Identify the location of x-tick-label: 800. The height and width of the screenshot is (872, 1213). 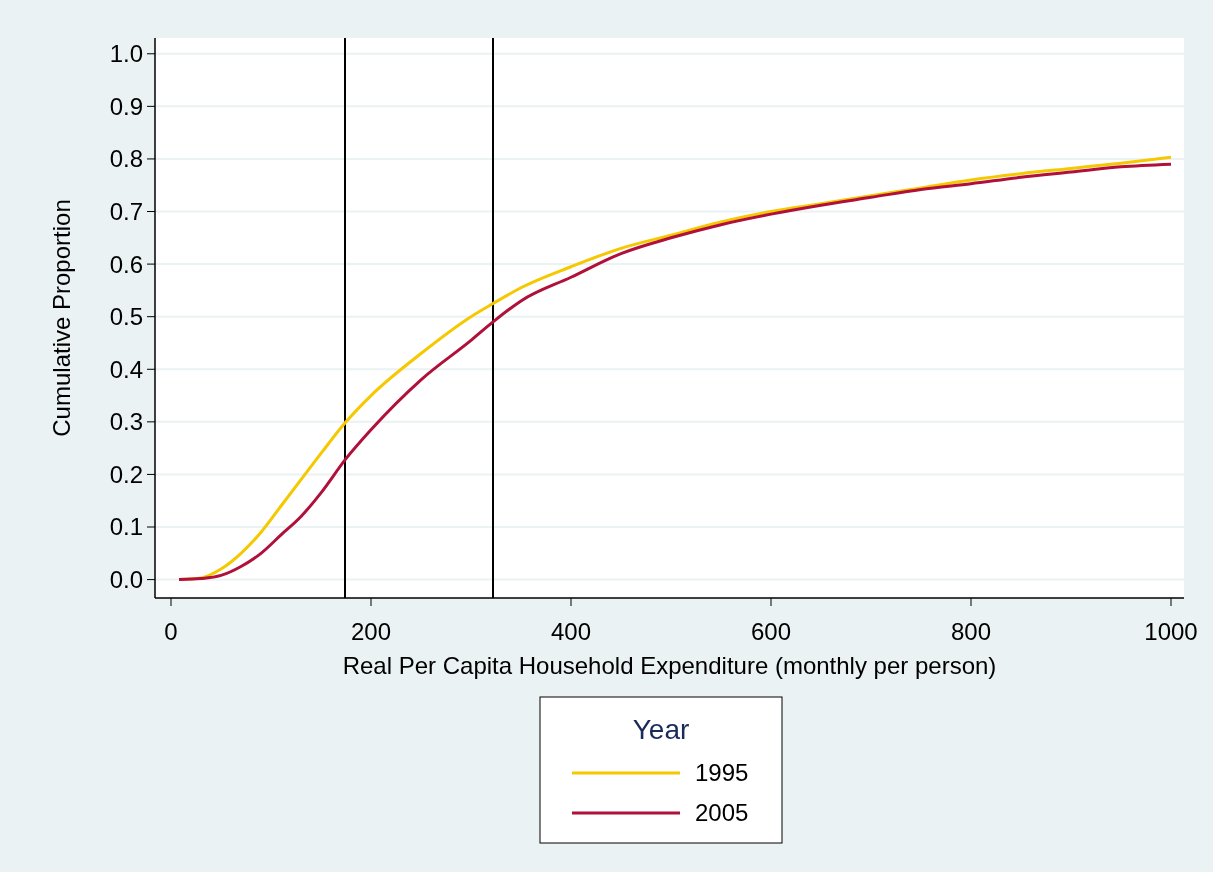
(971, 631).